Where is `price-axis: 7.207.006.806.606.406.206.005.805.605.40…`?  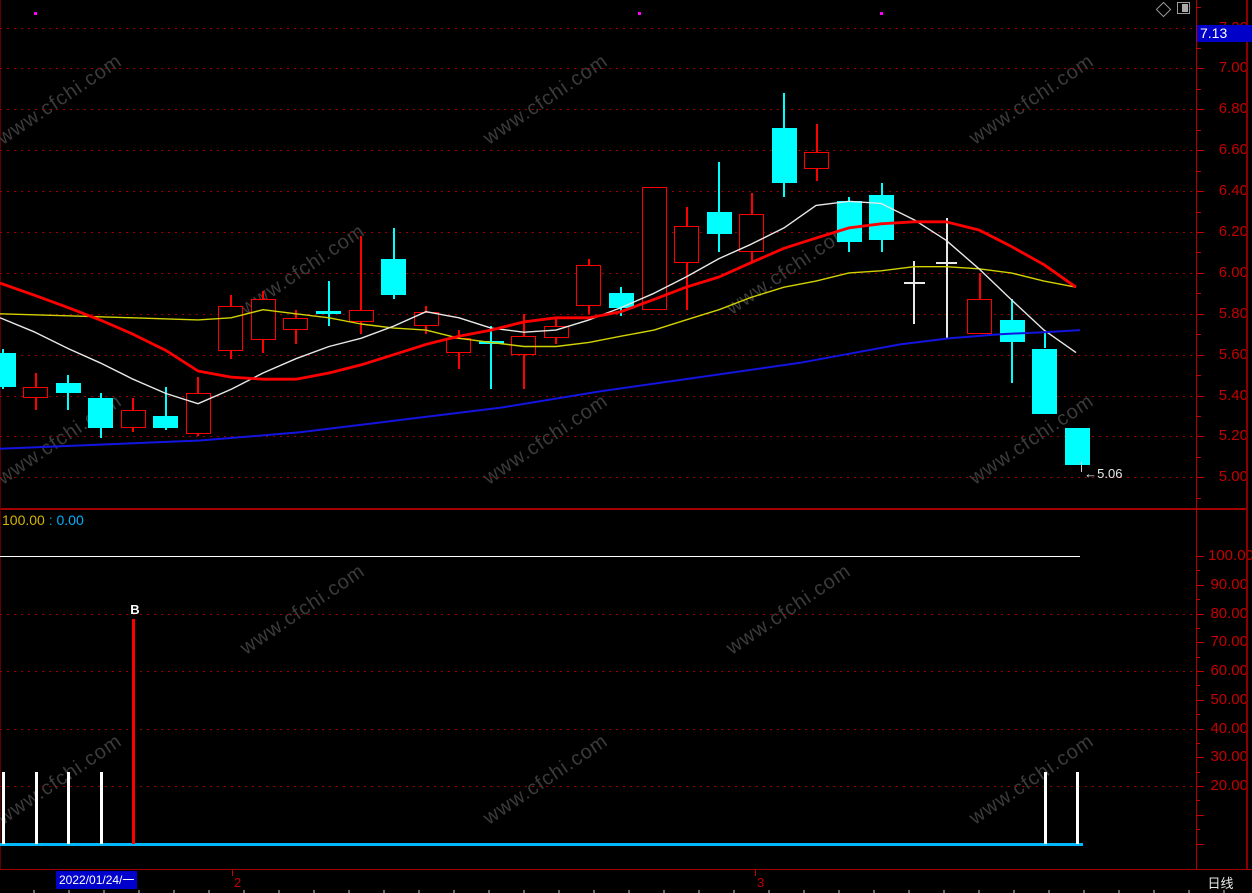
price-axis: 7.207.006.806.606.406.206.005.805.605.40… is located at coordinates (1224, 254).